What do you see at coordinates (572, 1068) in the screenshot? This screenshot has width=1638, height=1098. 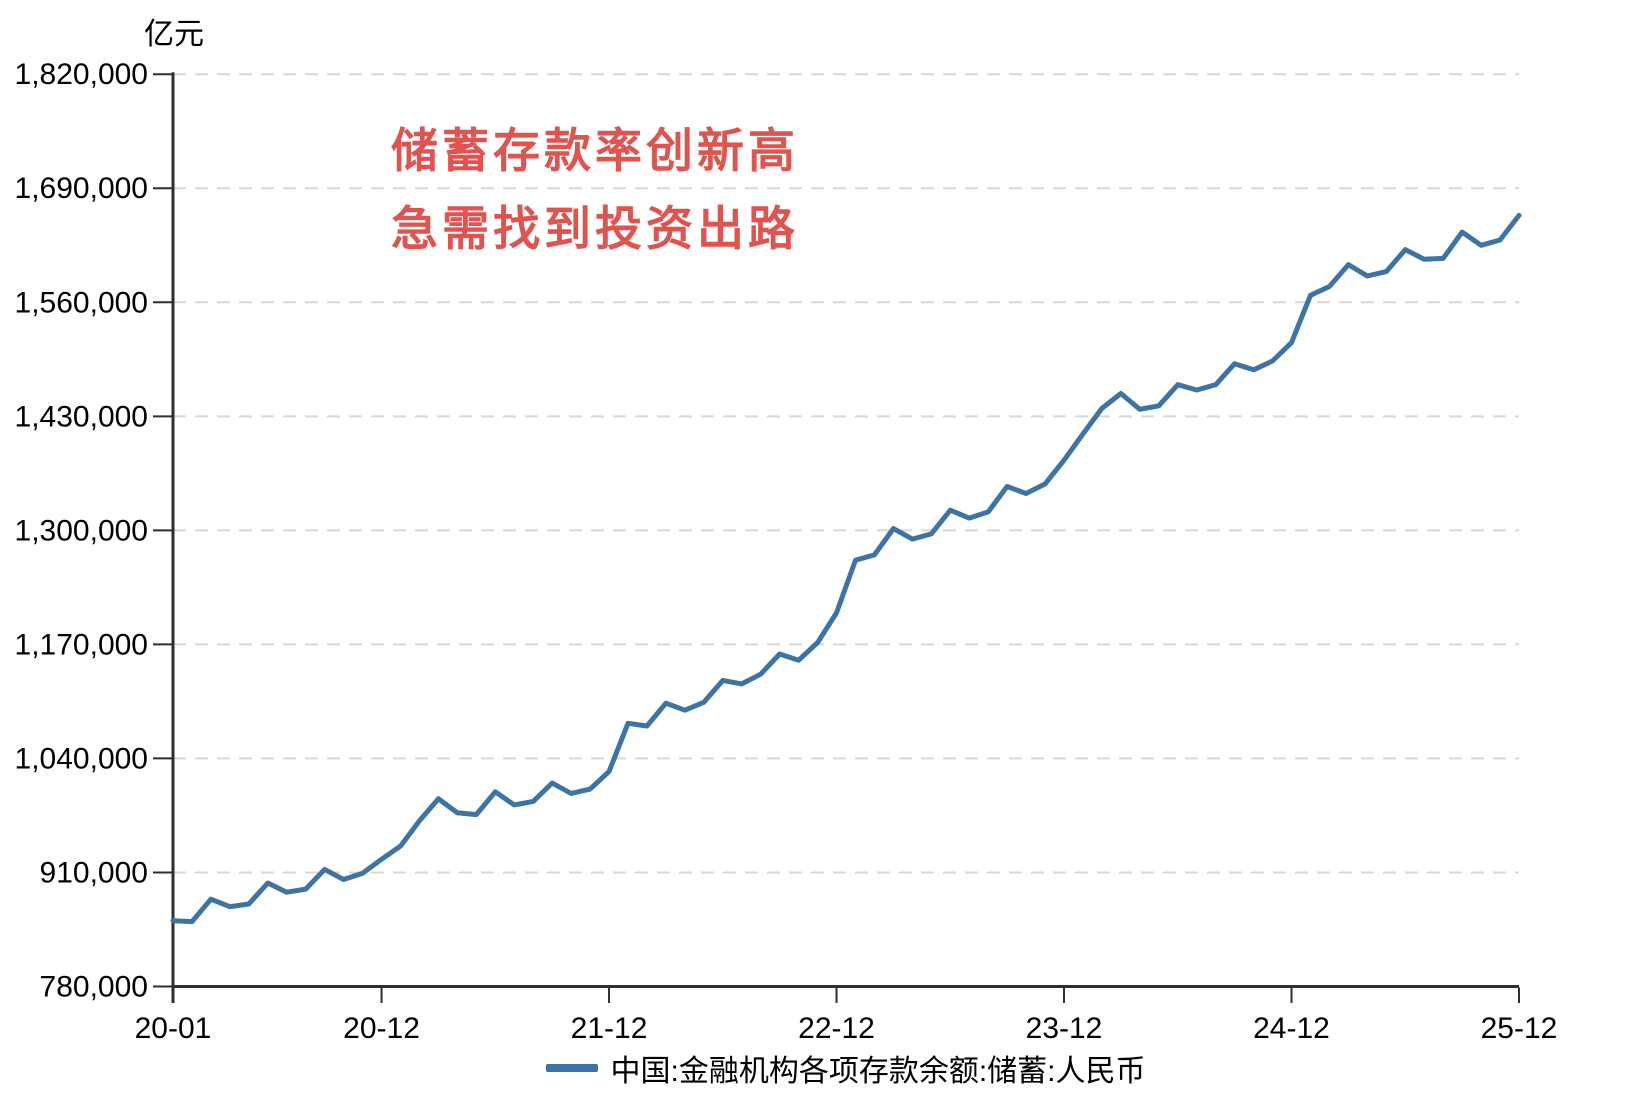 I see `legend-line-swatch` at bounding box center [572, 1068].